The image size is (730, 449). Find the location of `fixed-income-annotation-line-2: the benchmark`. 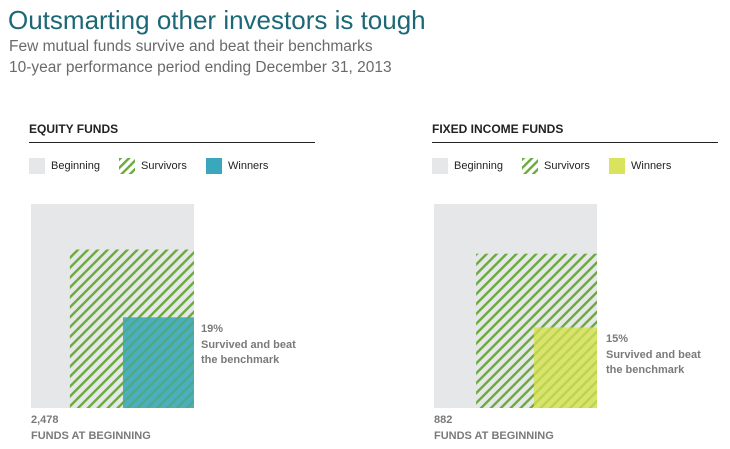

fixed-income-annotation-line-2: the benchmark is located at coordinates (645, 370).